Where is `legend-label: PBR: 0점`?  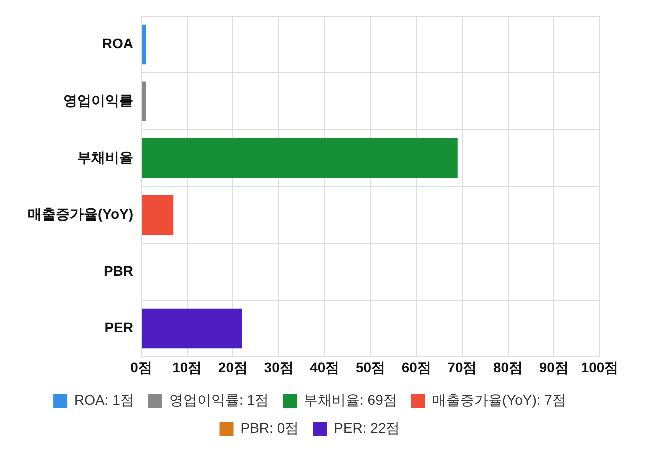
legend-label: PBR: 0점 is located at coordinates (270, 428).